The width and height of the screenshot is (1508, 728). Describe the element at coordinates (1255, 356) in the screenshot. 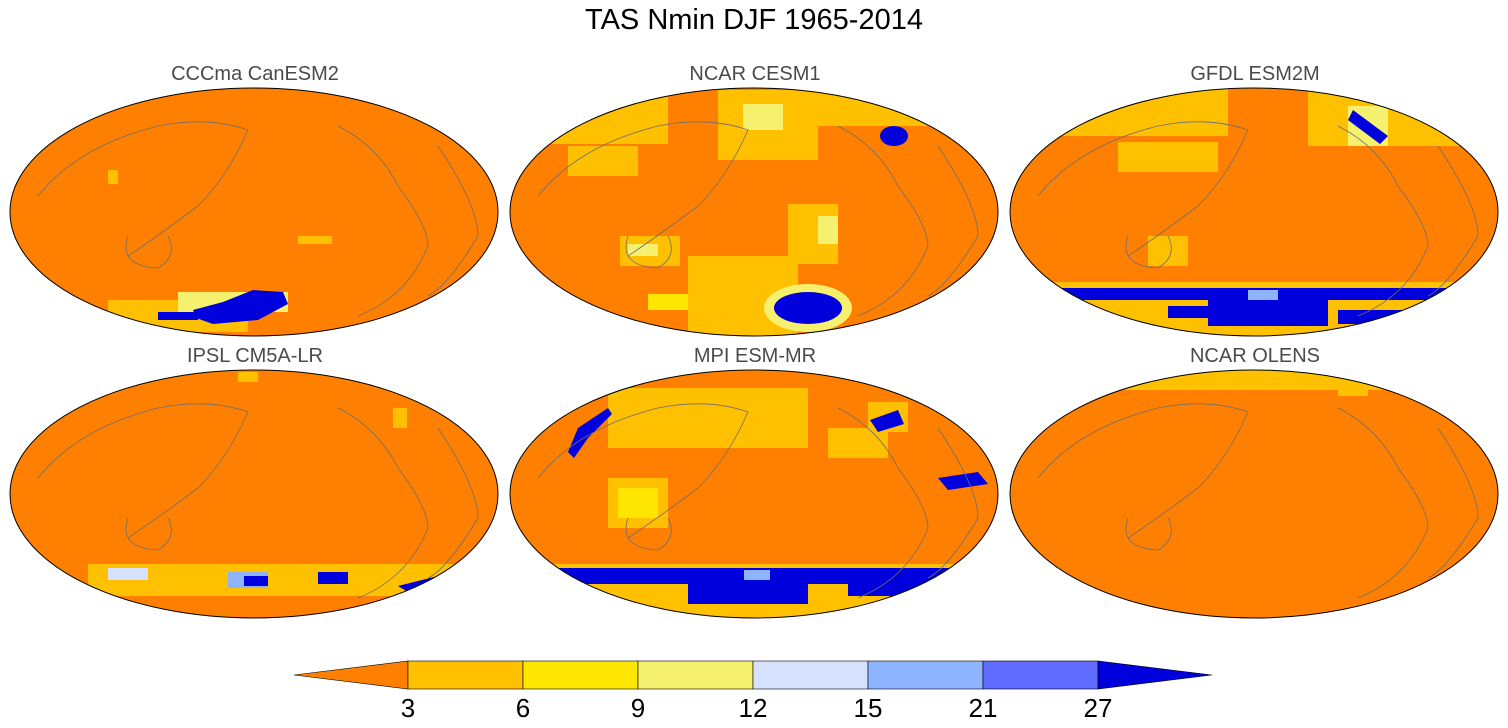

I see `panel-title-olens: NCAR OLENS` at that location.